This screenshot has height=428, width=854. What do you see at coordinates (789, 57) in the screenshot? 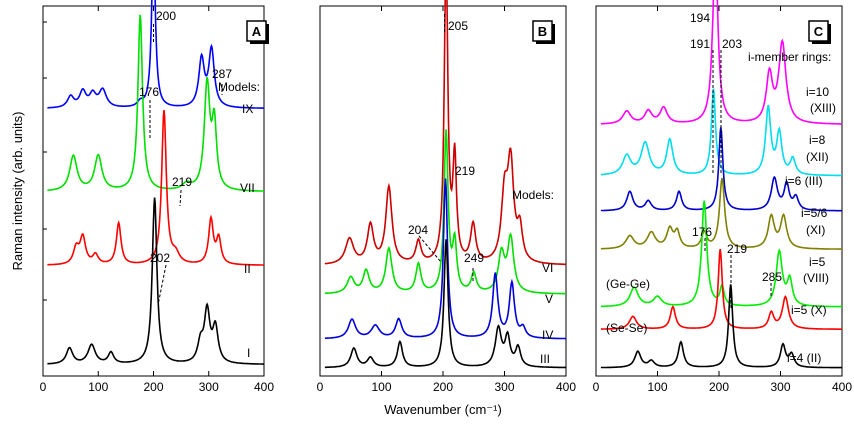
I see `panel-c-rings-header: i-member rings:` at bounding box center [789, 57].